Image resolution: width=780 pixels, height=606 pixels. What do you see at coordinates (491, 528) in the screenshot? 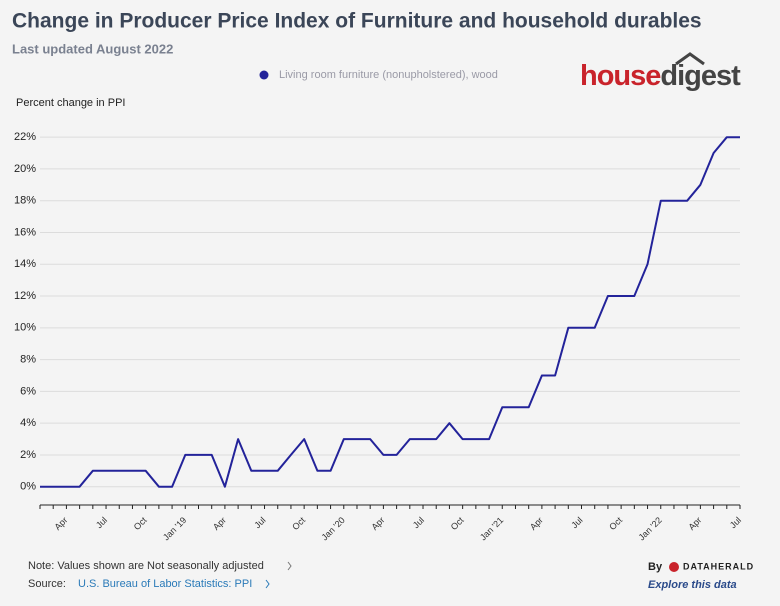
I see `x-tick-label: Jan '21` at bounding box center [491, 528].